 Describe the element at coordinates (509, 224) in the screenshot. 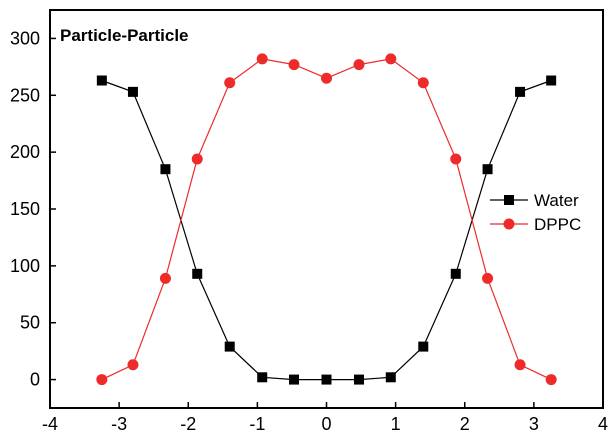

I see `legend-marker-dppc` at that location.